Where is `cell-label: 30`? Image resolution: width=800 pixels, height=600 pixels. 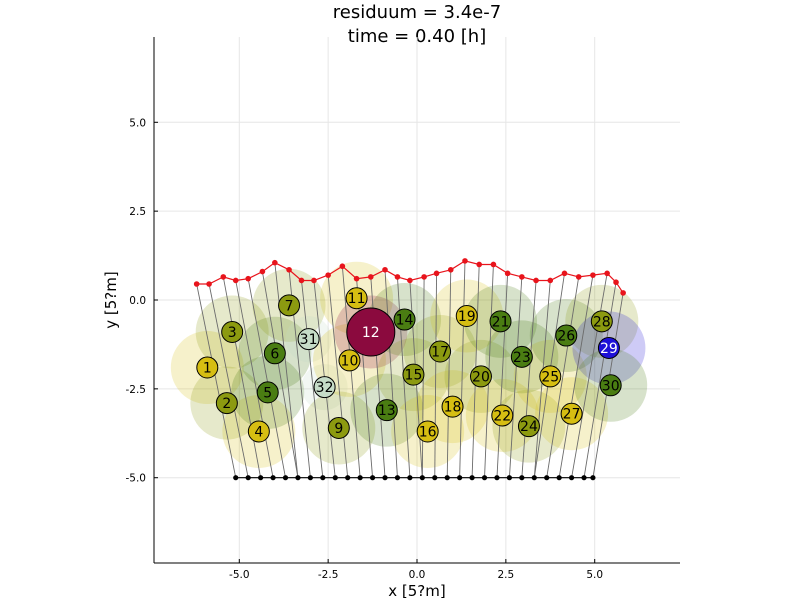 cell-label: 30 is located at coordinates (611, 386).